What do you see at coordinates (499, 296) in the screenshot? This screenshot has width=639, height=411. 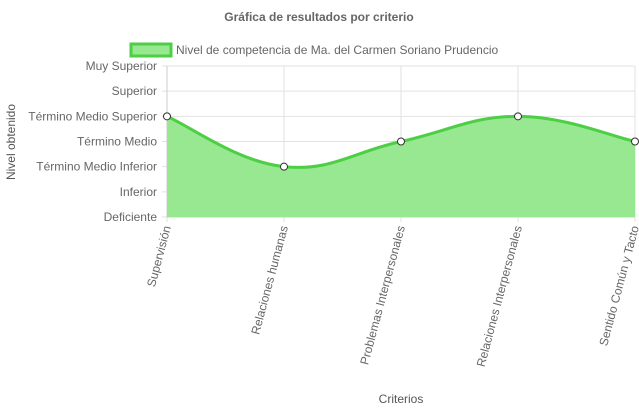 I see `x-tick-label: Relaciones Interpersonales` at bounding box center [499, 296].